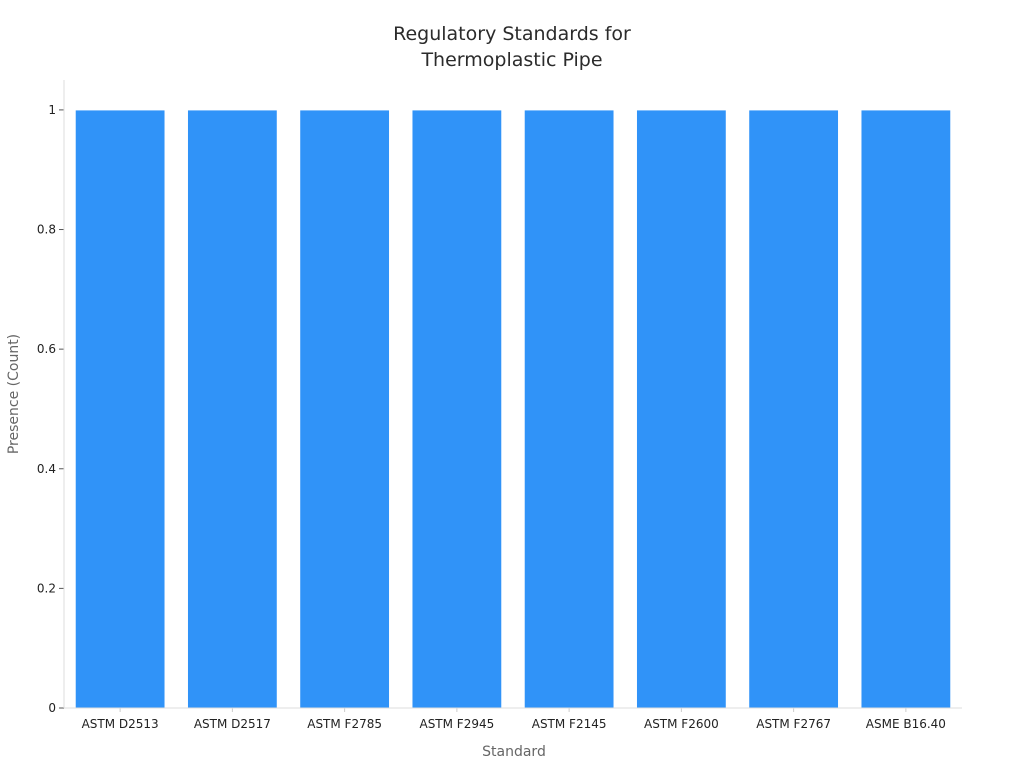 This screenshot has height=772, width=1024. I want to click on y-tick-label: 0.8, so click(46, 230).